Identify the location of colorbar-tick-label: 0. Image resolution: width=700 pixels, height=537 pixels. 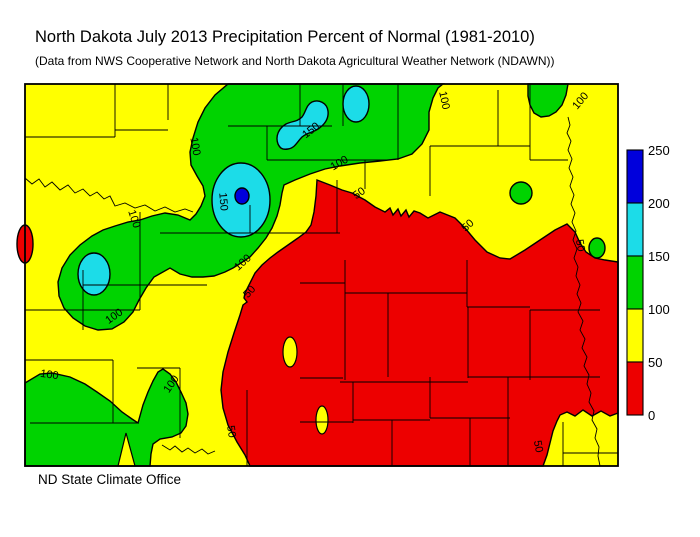
(651, 415).